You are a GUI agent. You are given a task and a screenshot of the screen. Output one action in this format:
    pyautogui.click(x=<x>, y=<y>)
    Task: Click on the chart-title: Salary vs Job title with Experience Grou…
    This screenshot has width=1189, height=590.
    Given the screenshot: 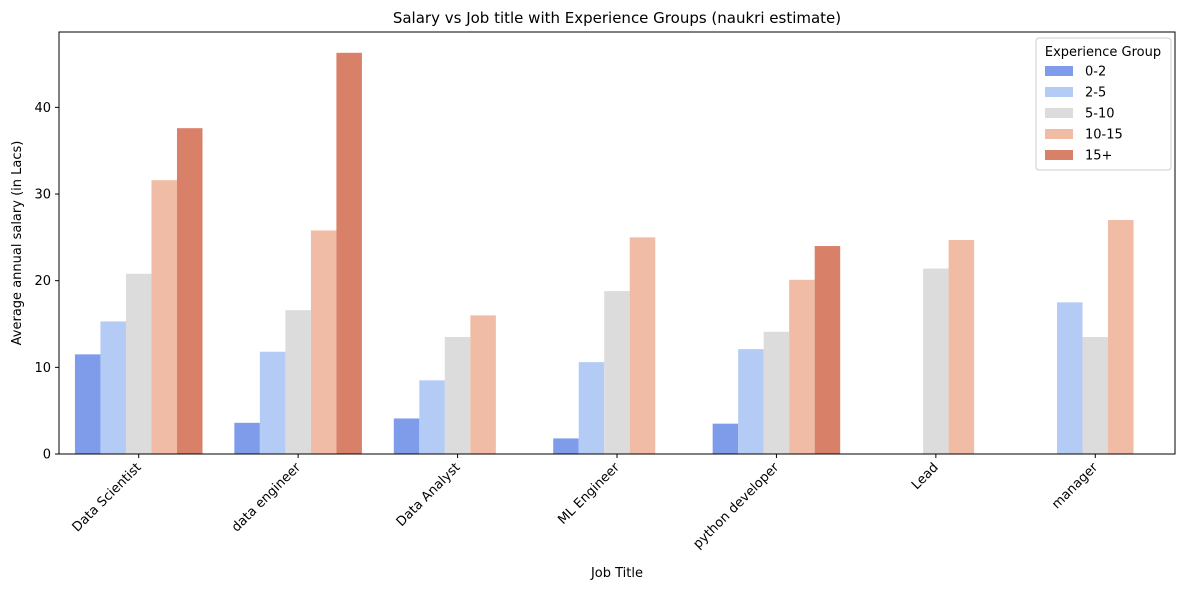 What is the action you would take?
    pyautogui.click(x=617, y=18)
    